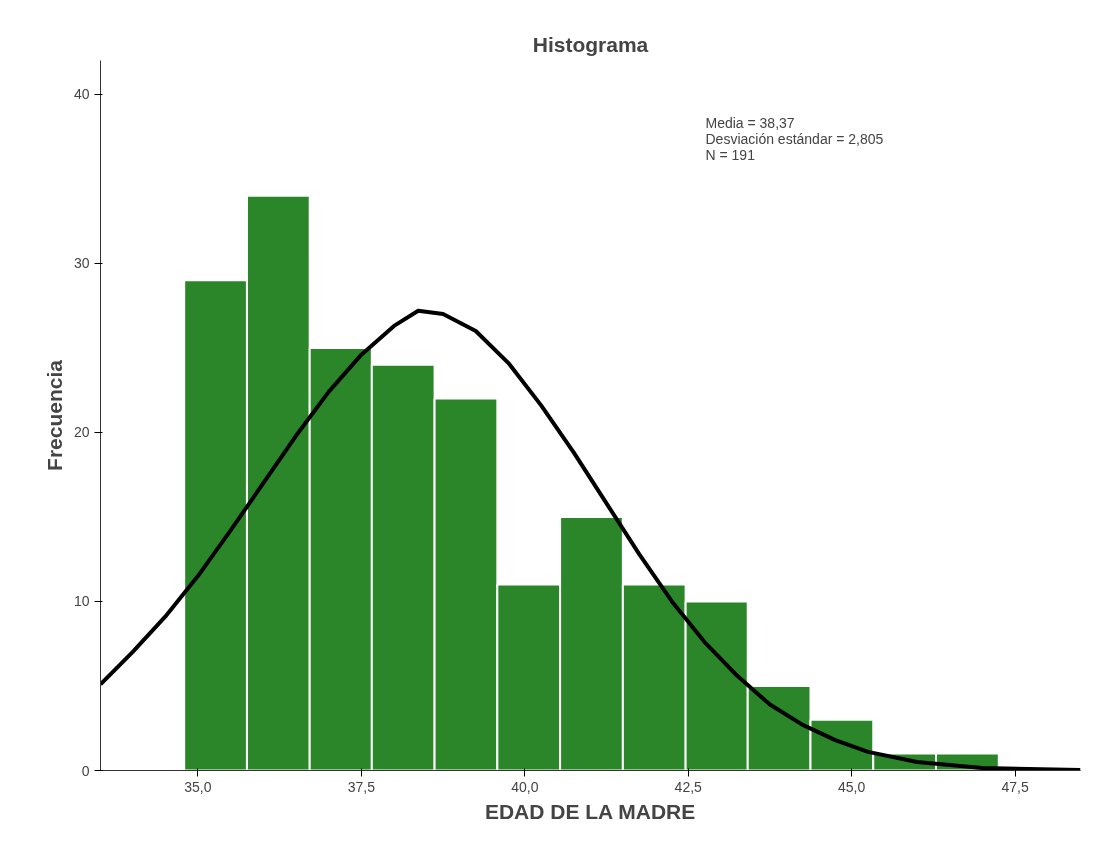 The height and width of the screenshot is (868, 1109). What do you see at coordinates (198, 786) in the screenshot?
I see `x-tick-label: 35,0` at bounding box center [198, 786].